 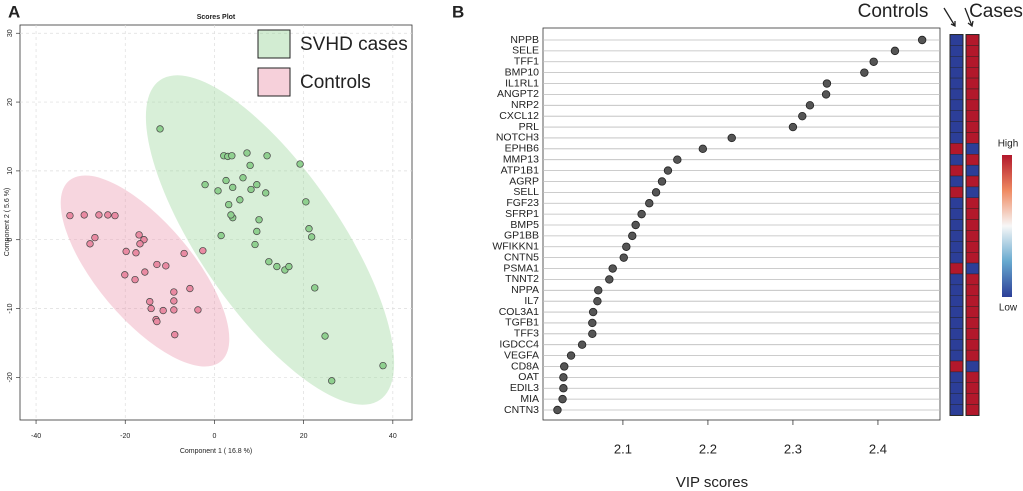 What do you see at coordinates (525, 51) in the screenshot?
I see `y-tick-label: SELE` at bounding box center [525, 51].